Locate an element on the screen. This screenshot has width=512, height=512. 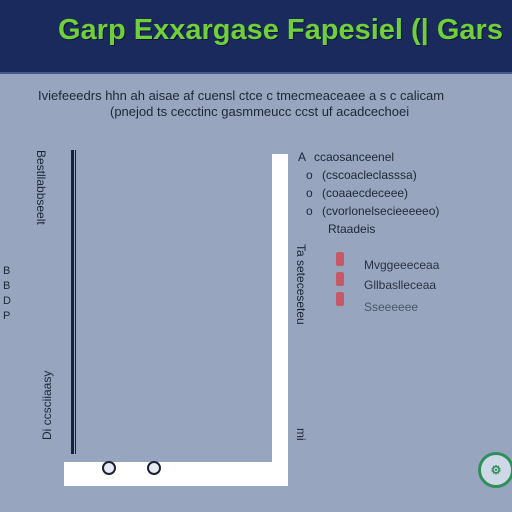
plot-panel-right-edge is located at coordinates (280, 308).